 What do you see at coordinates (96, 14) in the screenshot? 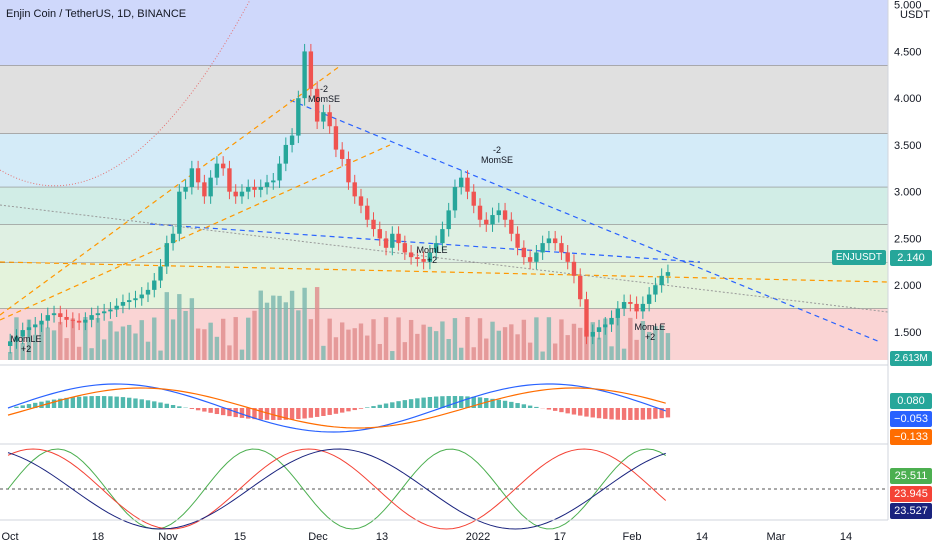
I see `chart-title: Enjin Coin / TetherUS, 1D, BINANCE` at bounding box center [96, 14].